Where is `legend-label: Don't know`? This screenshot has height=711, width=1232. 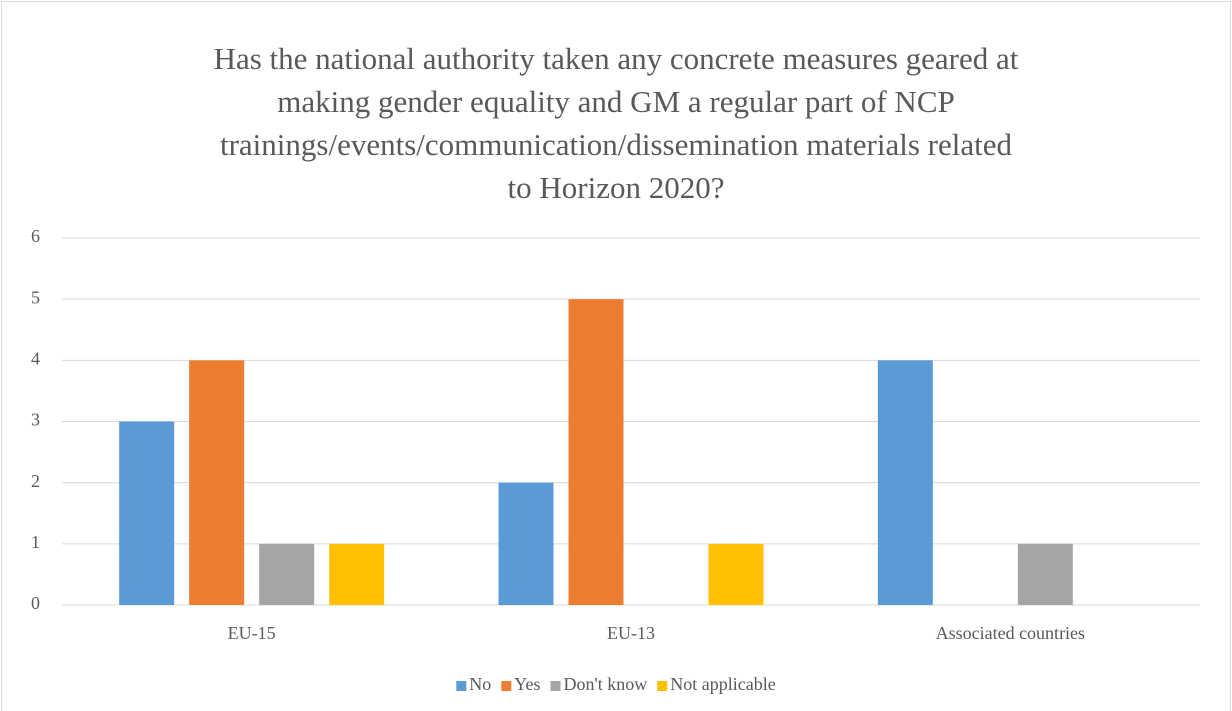
legend-label: Don't know is located at coordinates (605, 684).